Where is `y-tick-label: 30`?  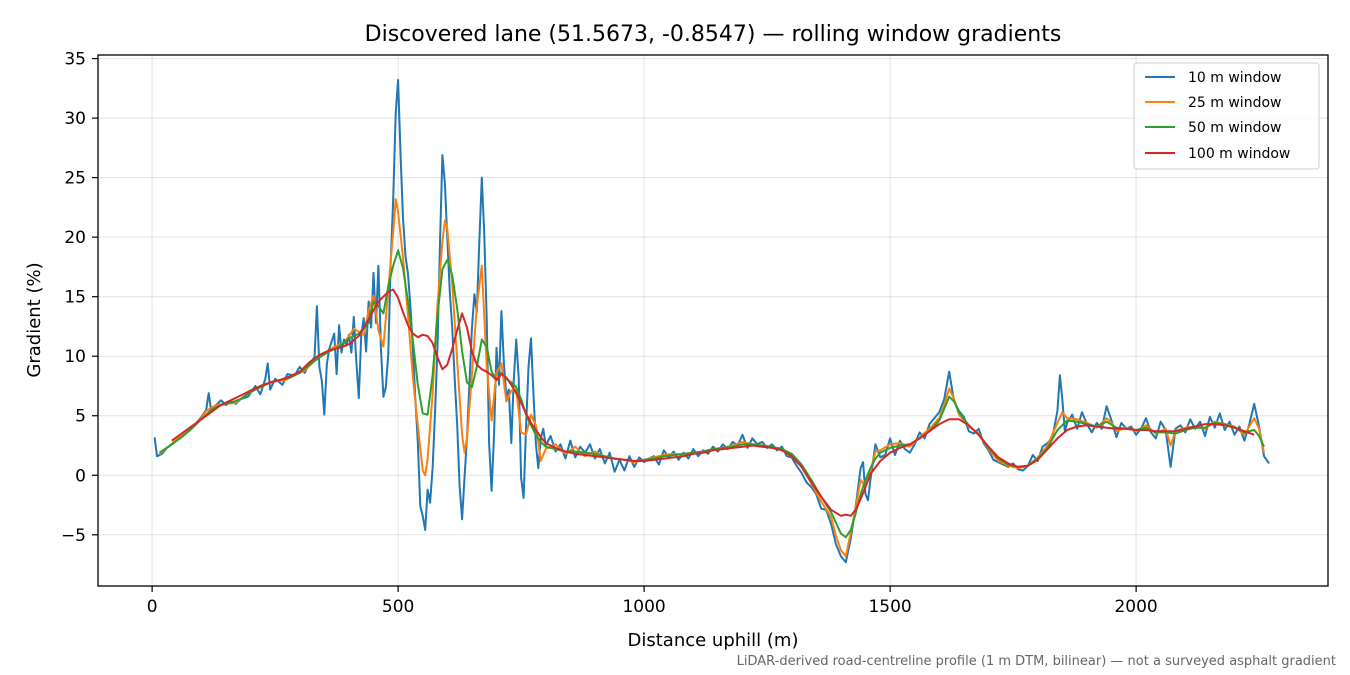 y-tick-label: 30 is located at coordinates (75, 119).